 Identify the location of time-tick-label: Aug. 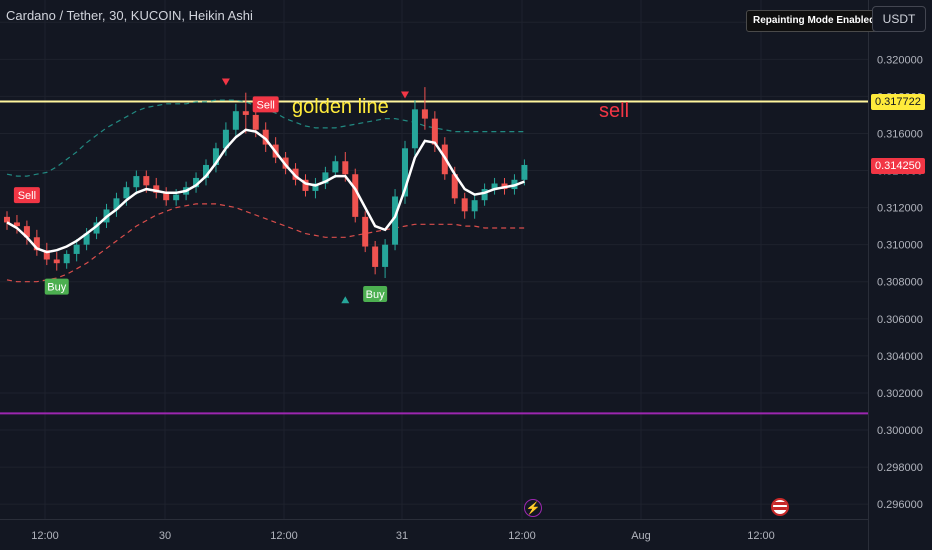
(641, 536).